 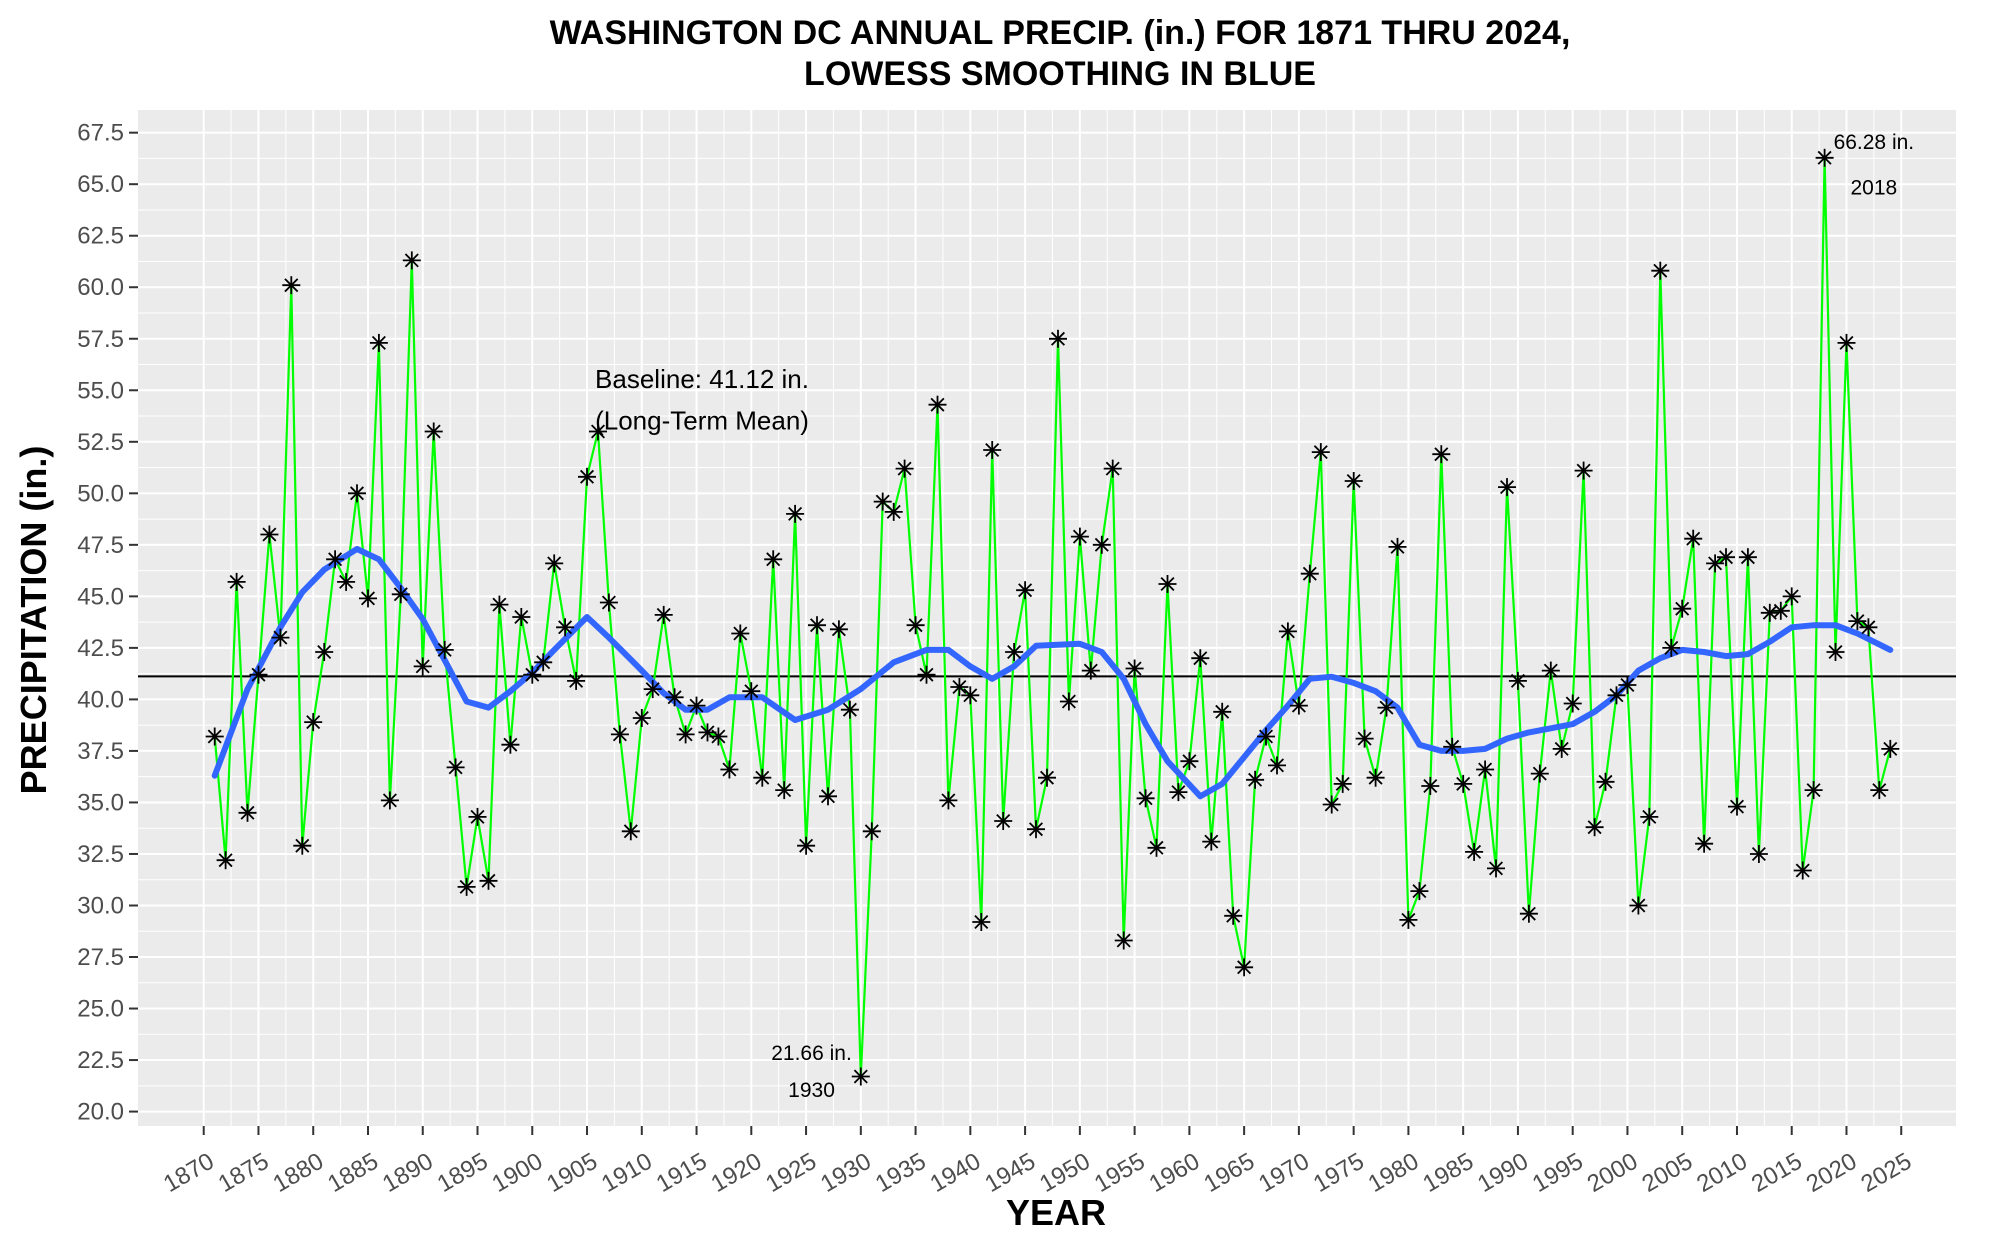 I want to click on min-year-label: 1930, so click(x=811, y=1090).